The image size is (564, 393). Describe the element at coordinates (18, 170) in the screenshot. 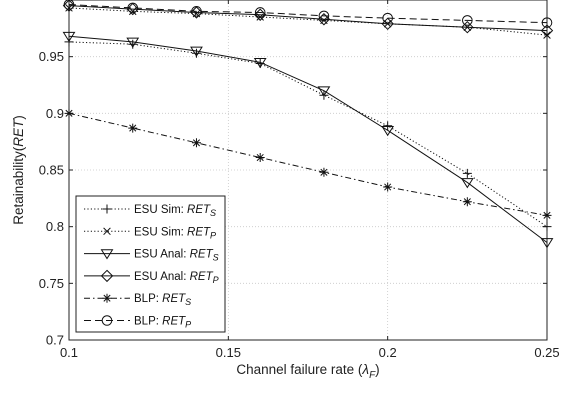

I see `y-axis-label: Retainability(RET)` at that location.